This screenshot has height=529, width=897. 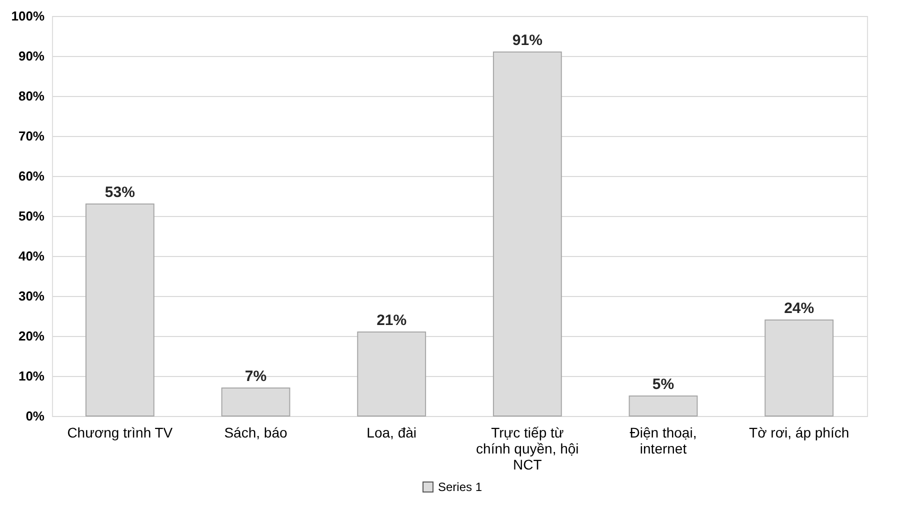 I want to click on legend-label: Series 1, so click(x=460, y=487).